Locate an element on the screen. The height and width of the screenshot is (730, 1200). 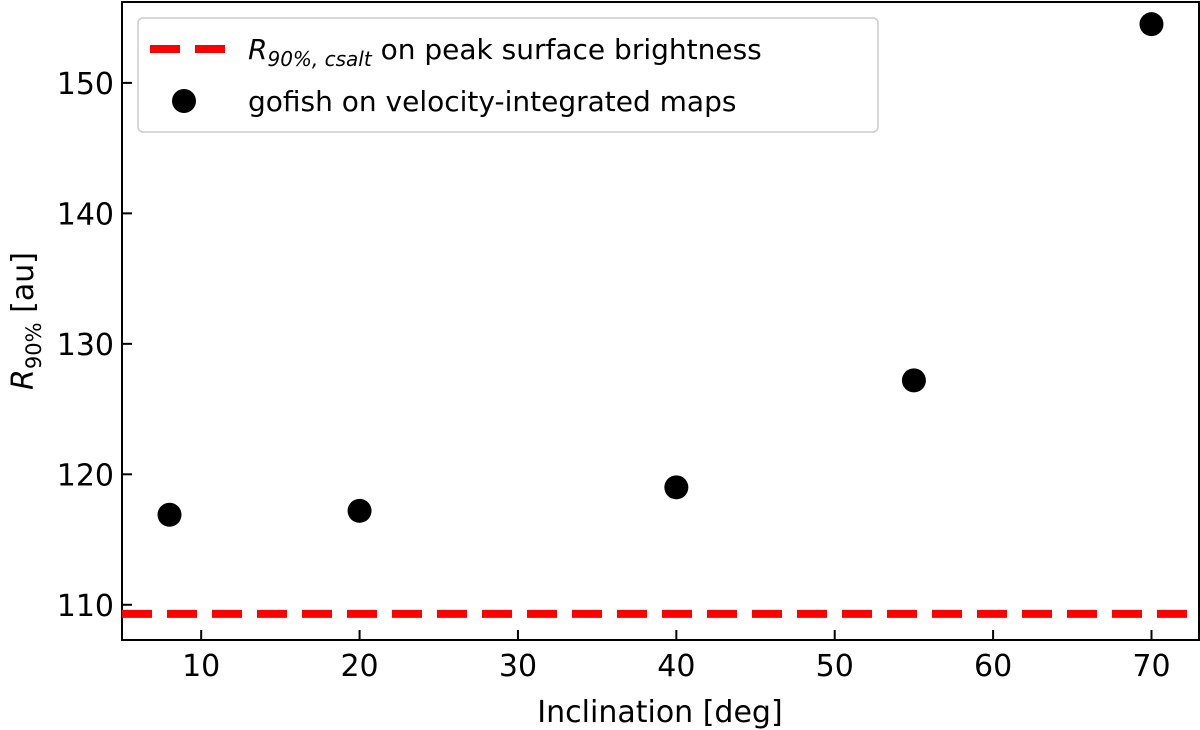
y-axis-label-sub: 90% is located at coordinates (34, 345).